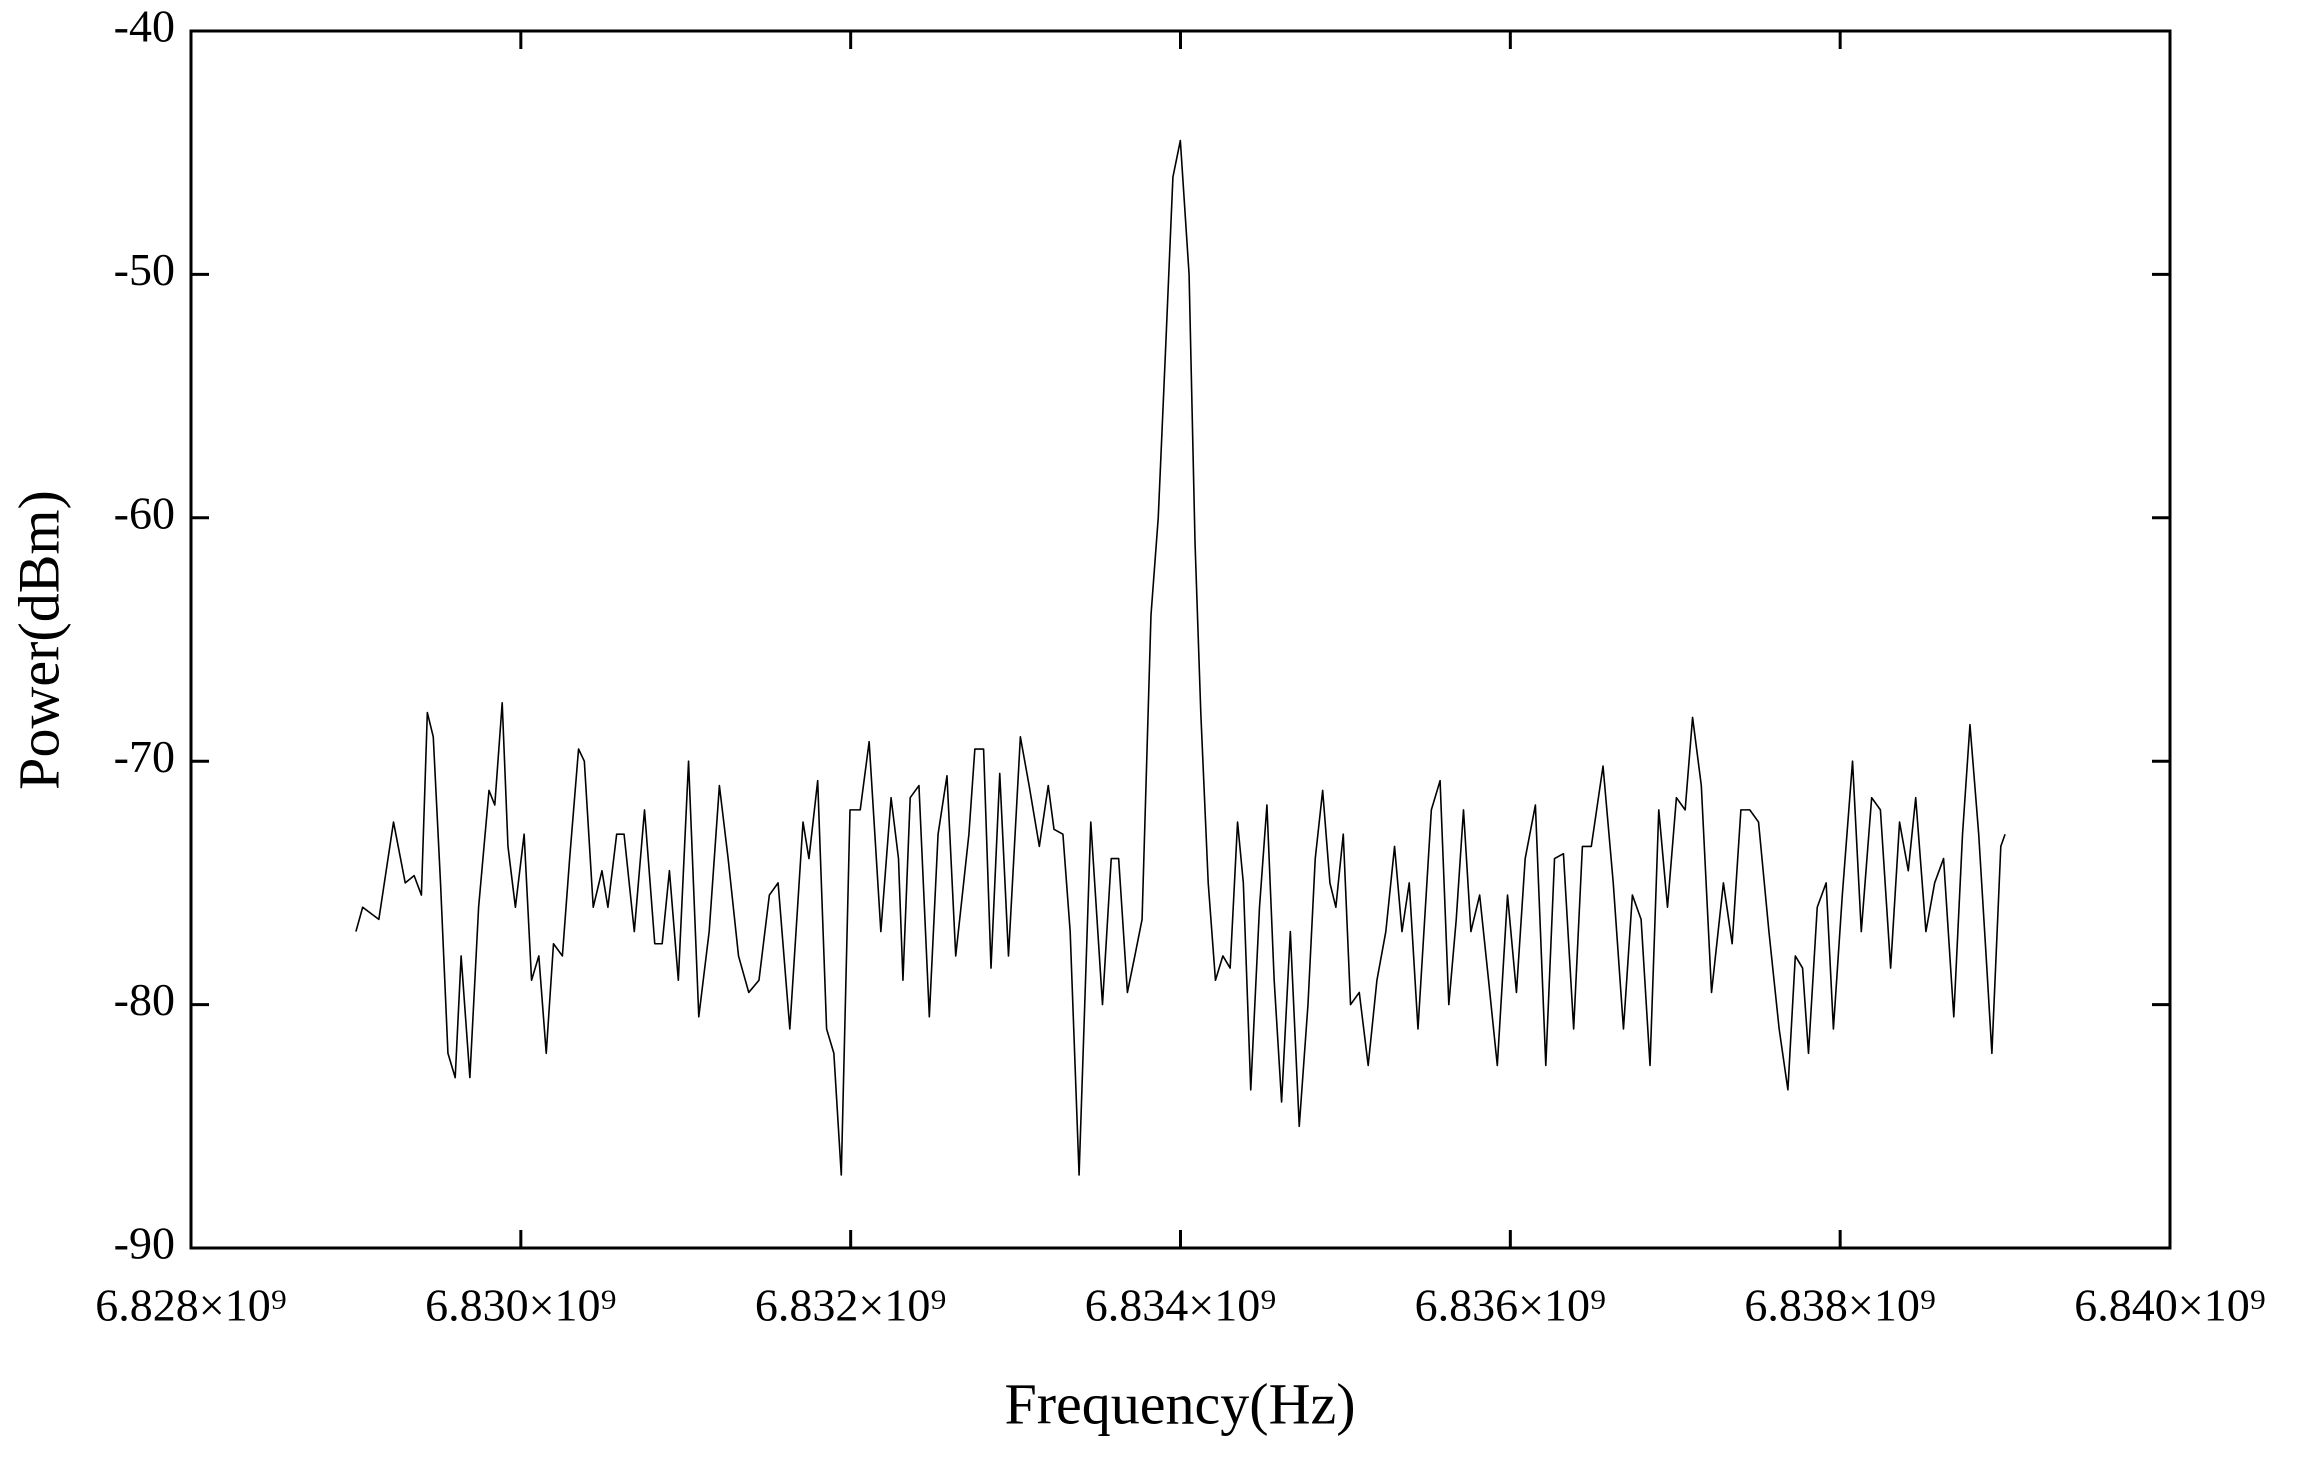 The image size is (2302, 1462). Describe the element at coordinates (1510, 1305) in the screenshot. I see `x-tick-label: 6.836×10⁹` at that location.